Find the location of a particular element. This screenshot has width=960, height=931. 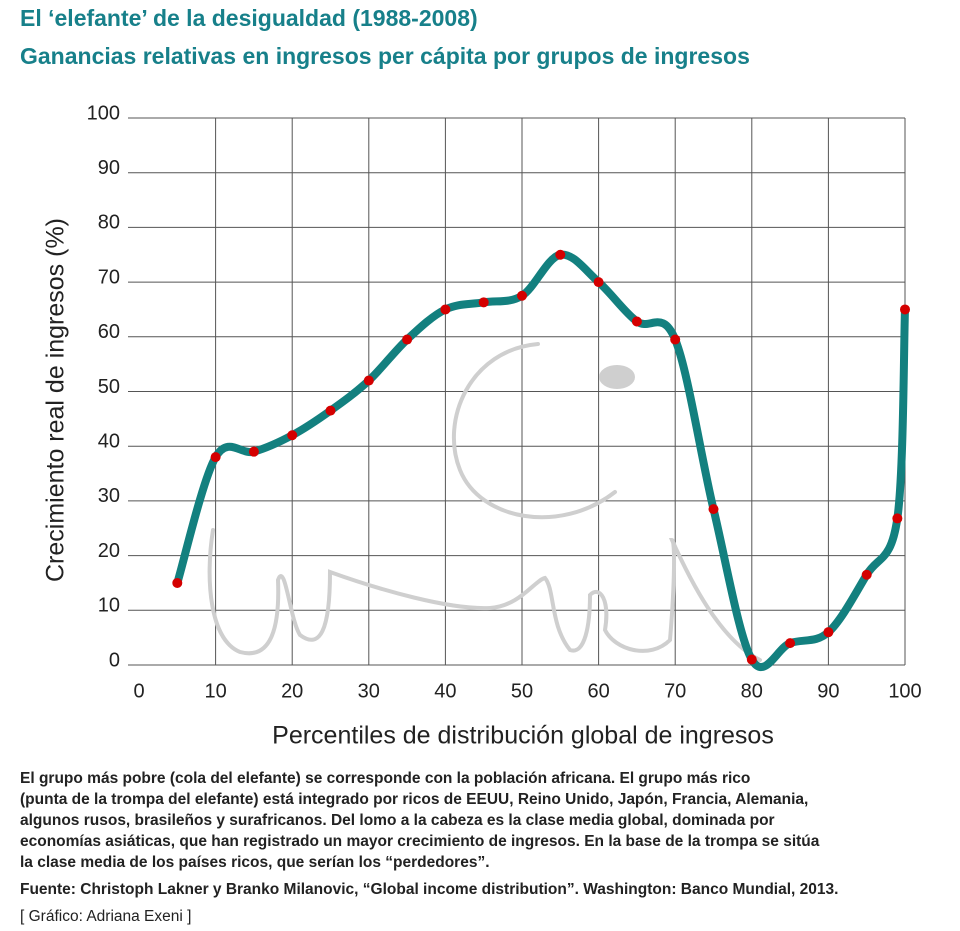

x-tick-label: 100 is located at coordinates (904, 691).